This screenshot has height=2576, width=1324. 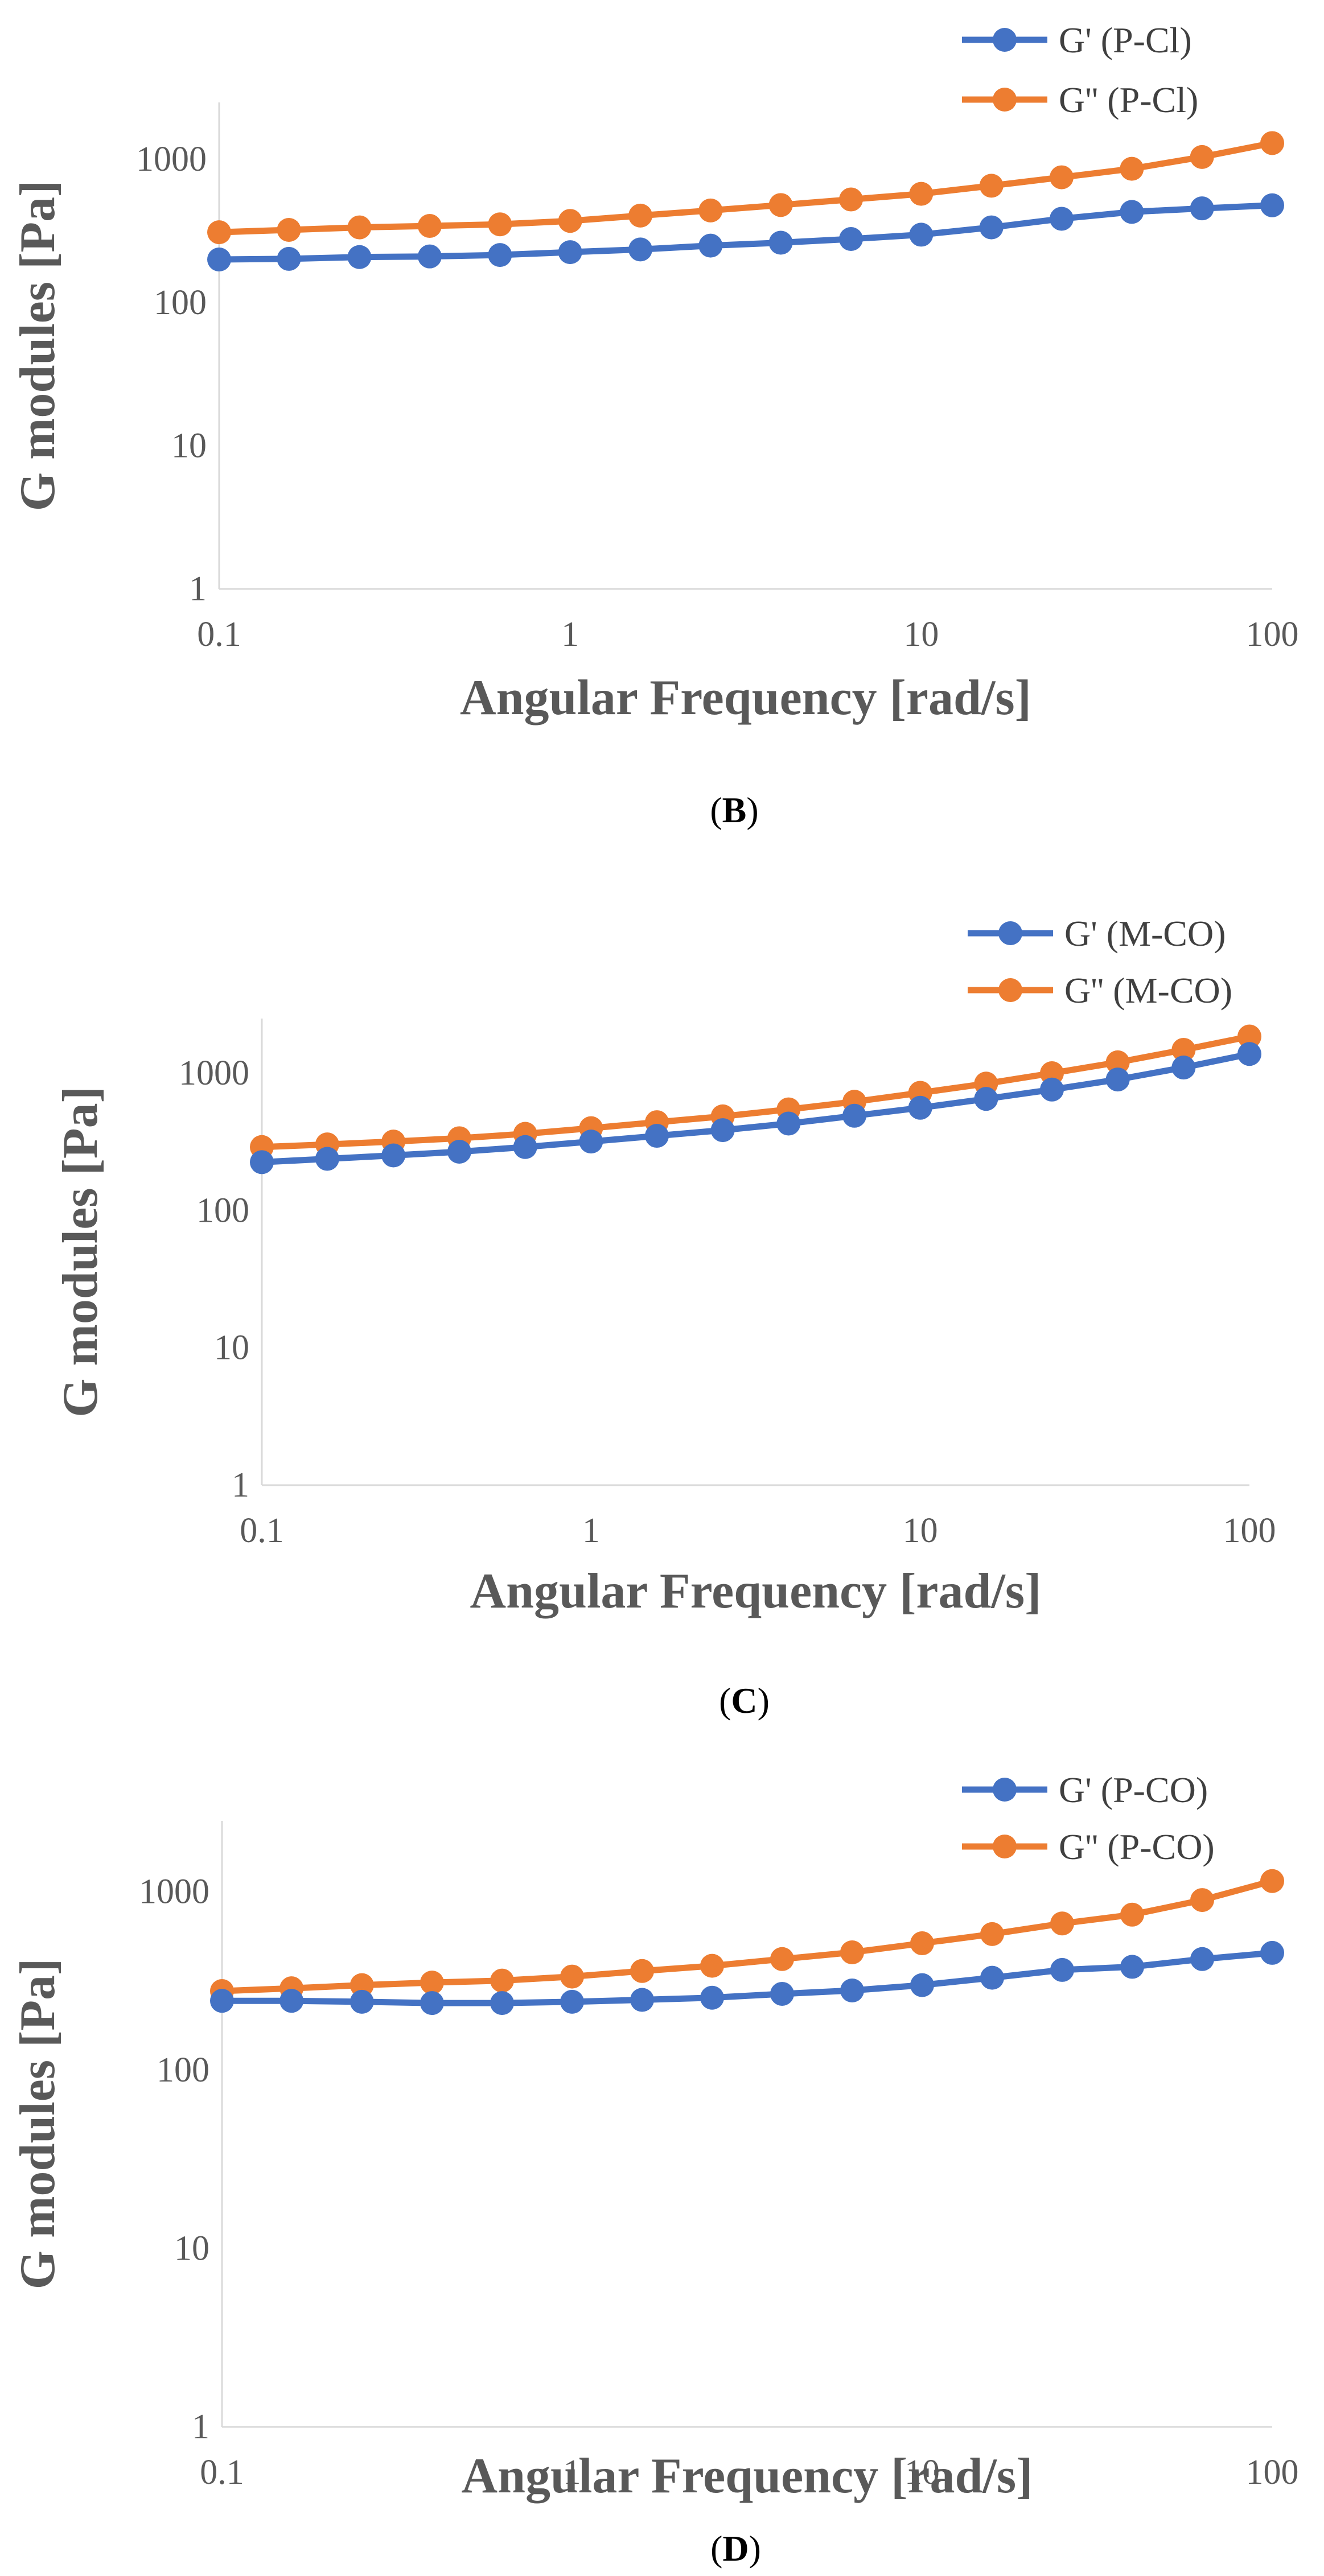 What do you see at coordinates (1133, 1790) in the screenshot?
I see `legend-label: G' (P-CO)` at bounding box center [1133, 1790].